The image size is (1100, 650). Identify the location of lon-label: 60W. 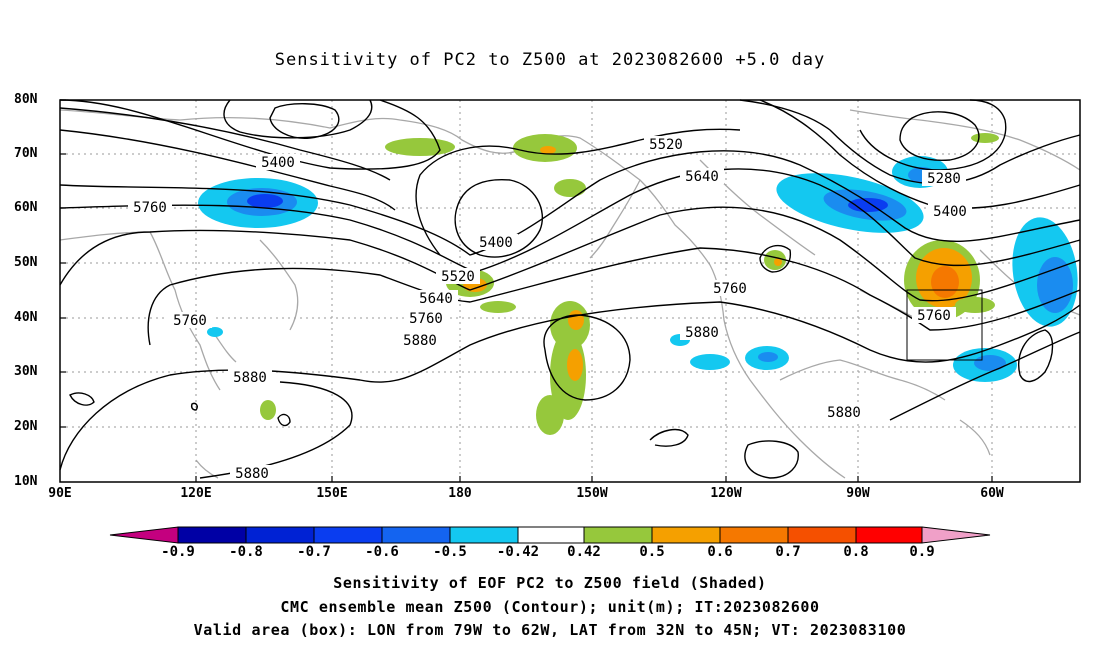
(992, 493).